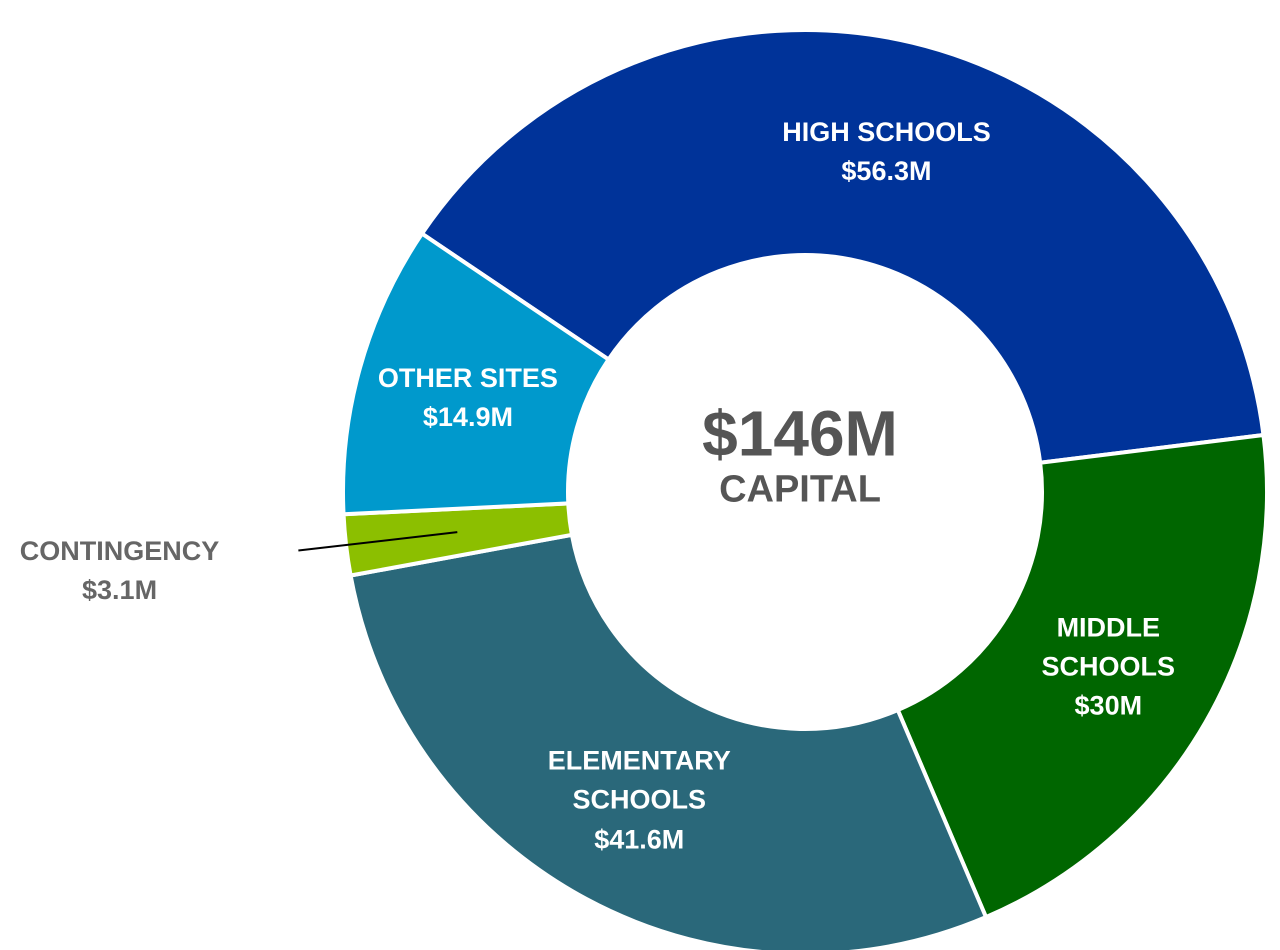 The height and width of the screenshot is (950, 1280). What do you see at coordinates (1108, 705) in the screenshot?
I see `value-label: $30M` at bounding box center [1108, 705].